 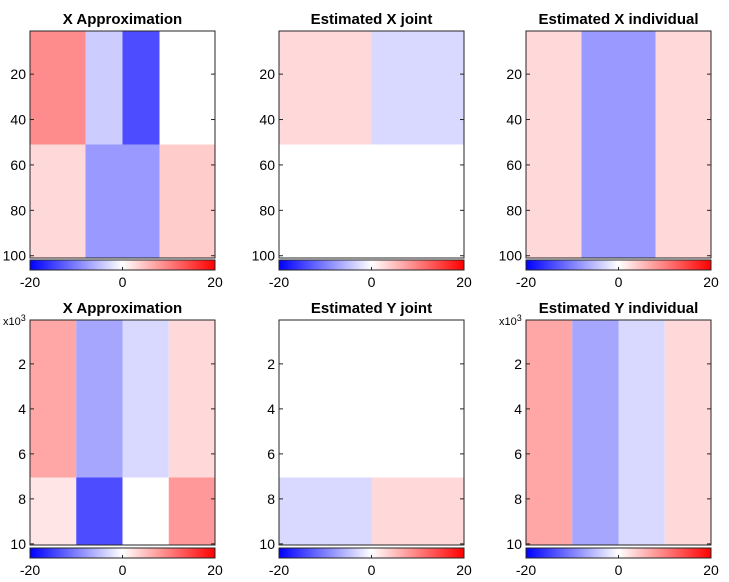 What do you see at coordinates (372, 19) in the screenshot?
I see `panel-title: Estimated X joint` at bounding box center [372, 19].